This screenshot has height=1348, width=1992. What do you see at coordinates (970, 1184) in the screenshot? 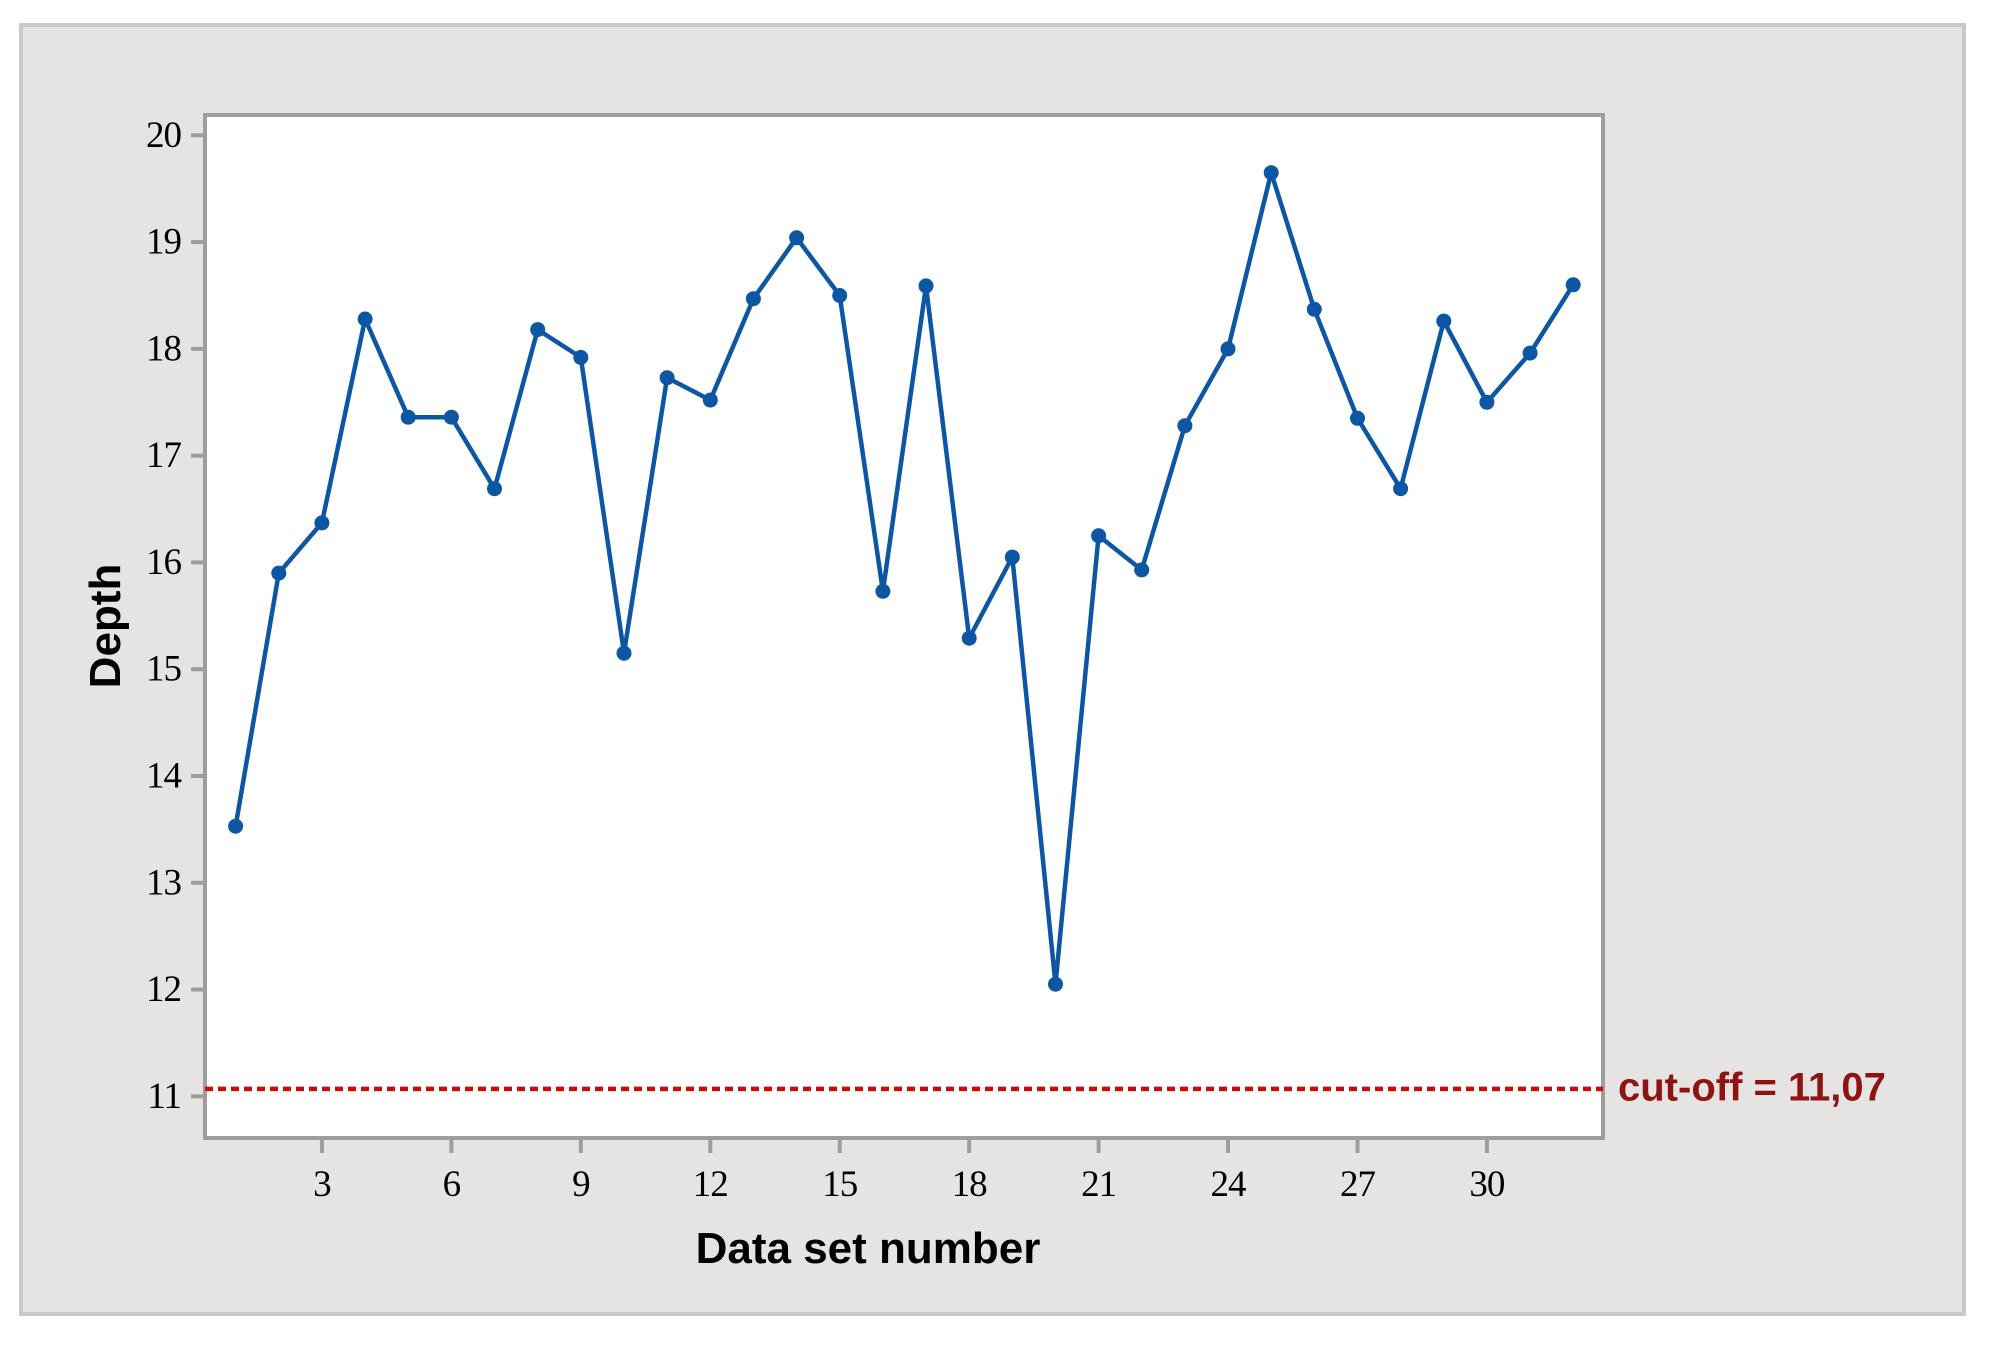
I see `x-tick-label: 18` at bounding box center [970, 1184].